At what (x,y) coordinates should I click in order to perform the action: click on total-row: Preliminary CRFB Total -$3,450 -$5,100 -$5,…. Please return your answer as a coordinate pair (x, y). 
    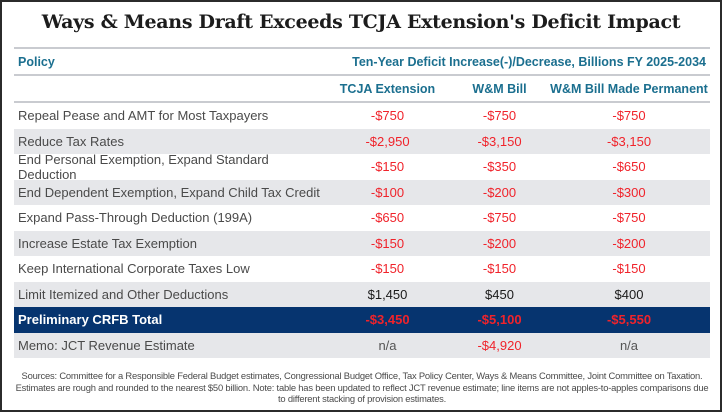
    Looking at the image, I should click on (362, 320).